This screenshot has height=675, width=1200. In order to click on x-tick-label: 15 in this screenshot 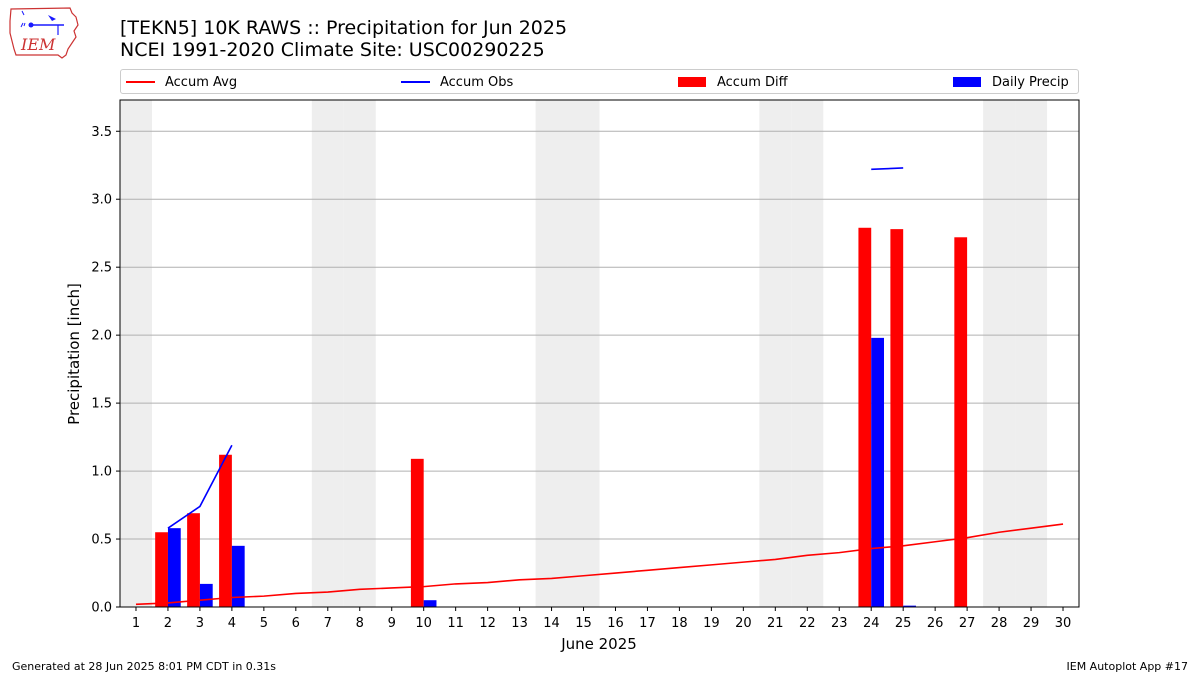, I will do `click(583, 623)`.